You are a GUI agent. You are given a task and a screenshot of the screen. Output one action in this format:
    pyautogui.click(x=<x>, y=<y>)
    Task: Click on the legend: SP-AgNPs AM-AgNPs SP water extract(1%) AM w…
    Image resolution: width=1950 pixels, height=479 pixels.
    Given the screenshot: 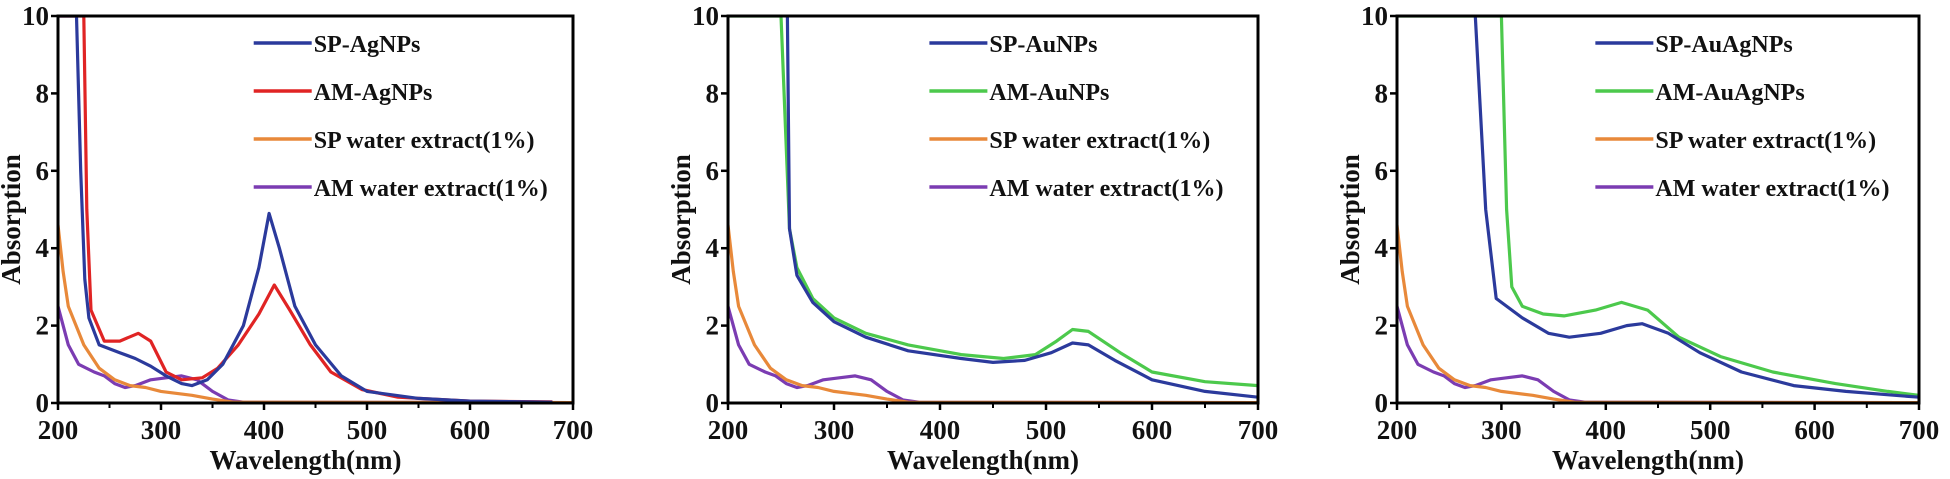 What is the action you would take?
    pyautogui.click(x=400, y=117)
    